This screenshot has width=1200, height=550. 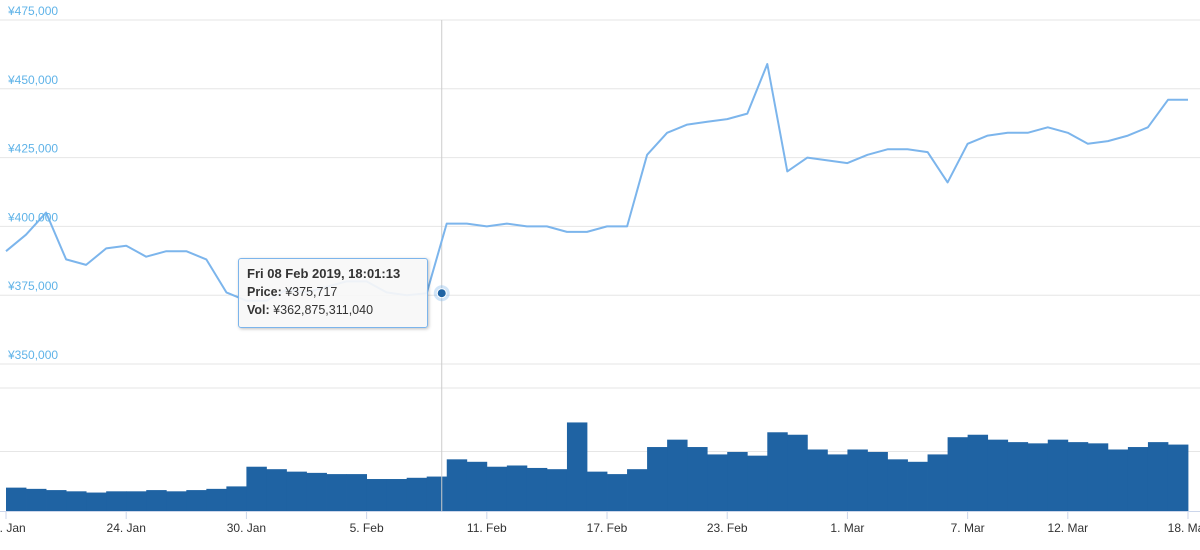 I want to click on tooltip-price-row: Price: ¥375,717, so click(x=333, y=292).